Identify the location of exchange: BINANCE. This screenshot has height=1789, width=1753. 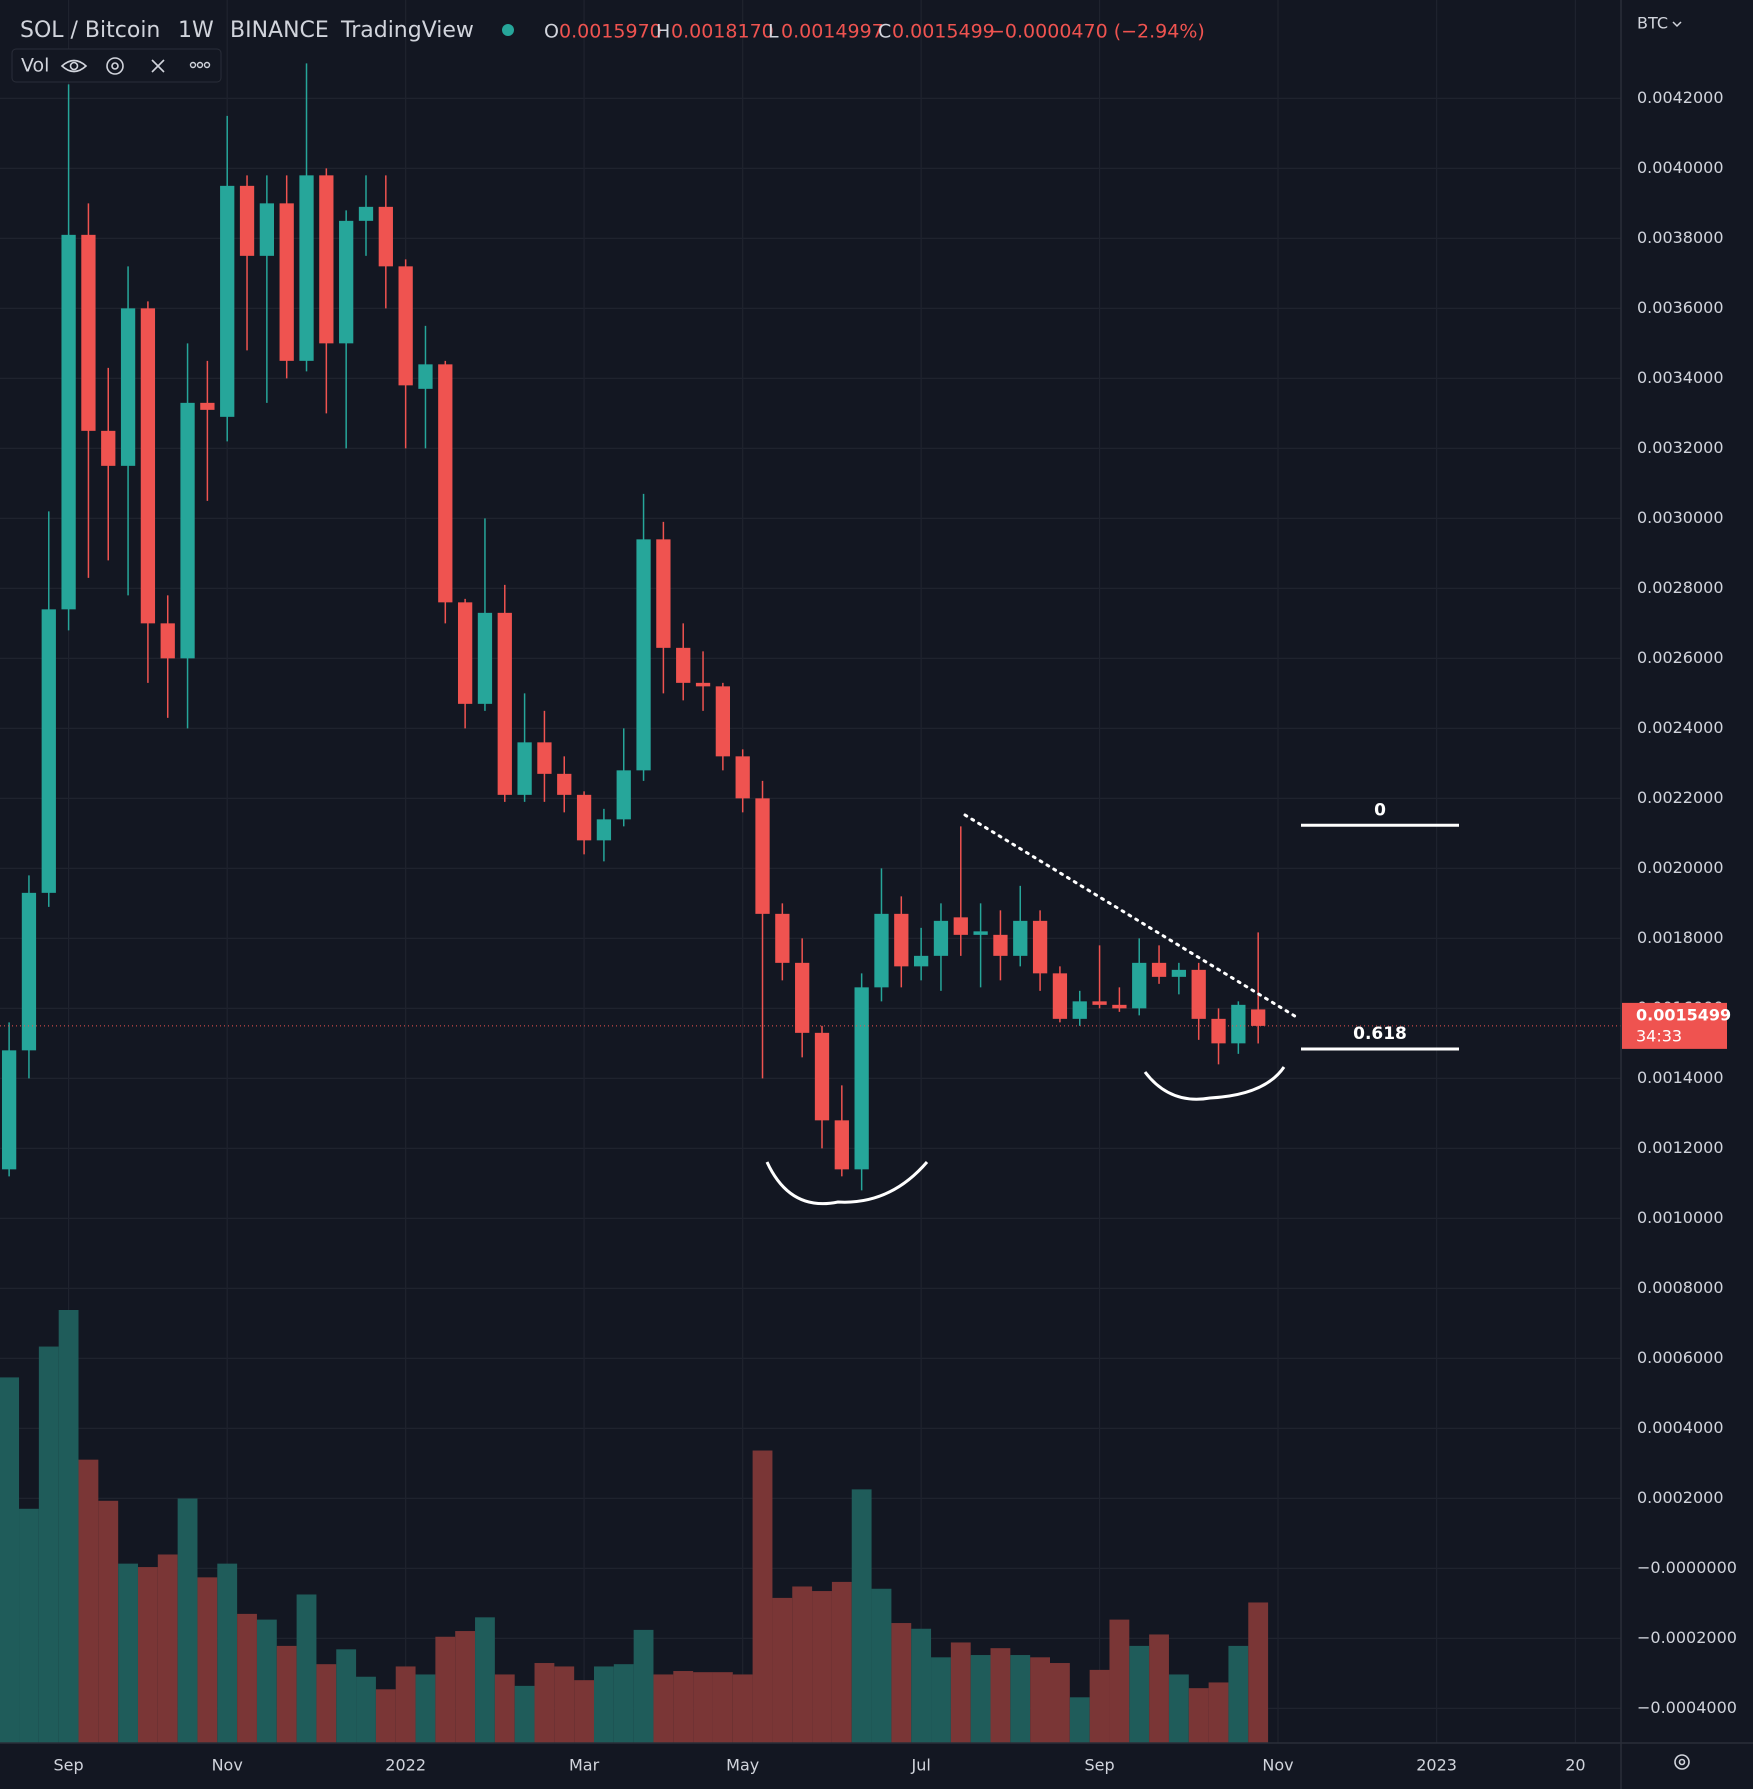
(279, 30).